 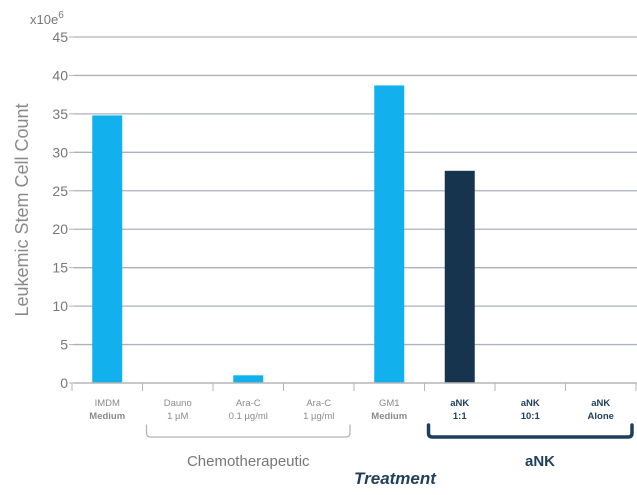 I want to click on group-label: aNK, so click(x=540, y=461).